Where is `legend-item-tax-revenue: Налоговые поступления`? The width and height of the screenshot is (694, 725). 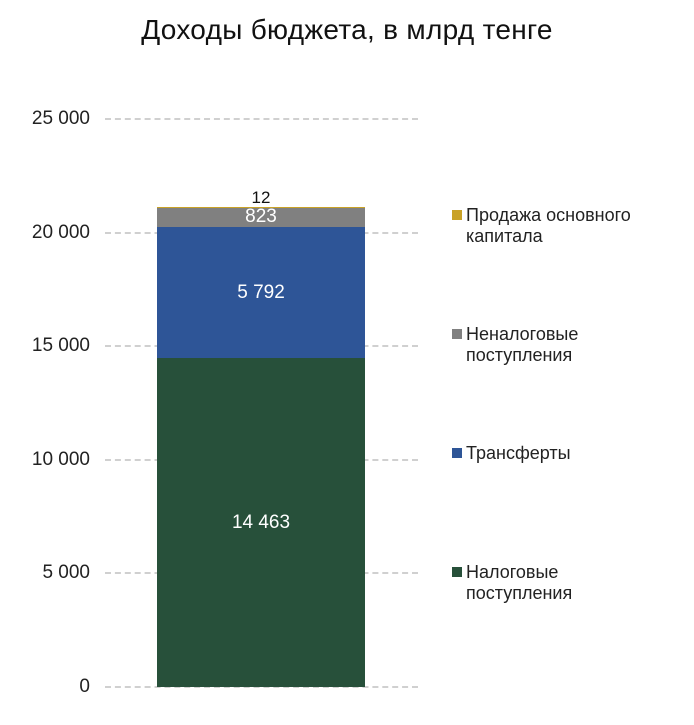
legend-item-tax-revenue: Налоговые поступления is located at coordinates (572, 583).